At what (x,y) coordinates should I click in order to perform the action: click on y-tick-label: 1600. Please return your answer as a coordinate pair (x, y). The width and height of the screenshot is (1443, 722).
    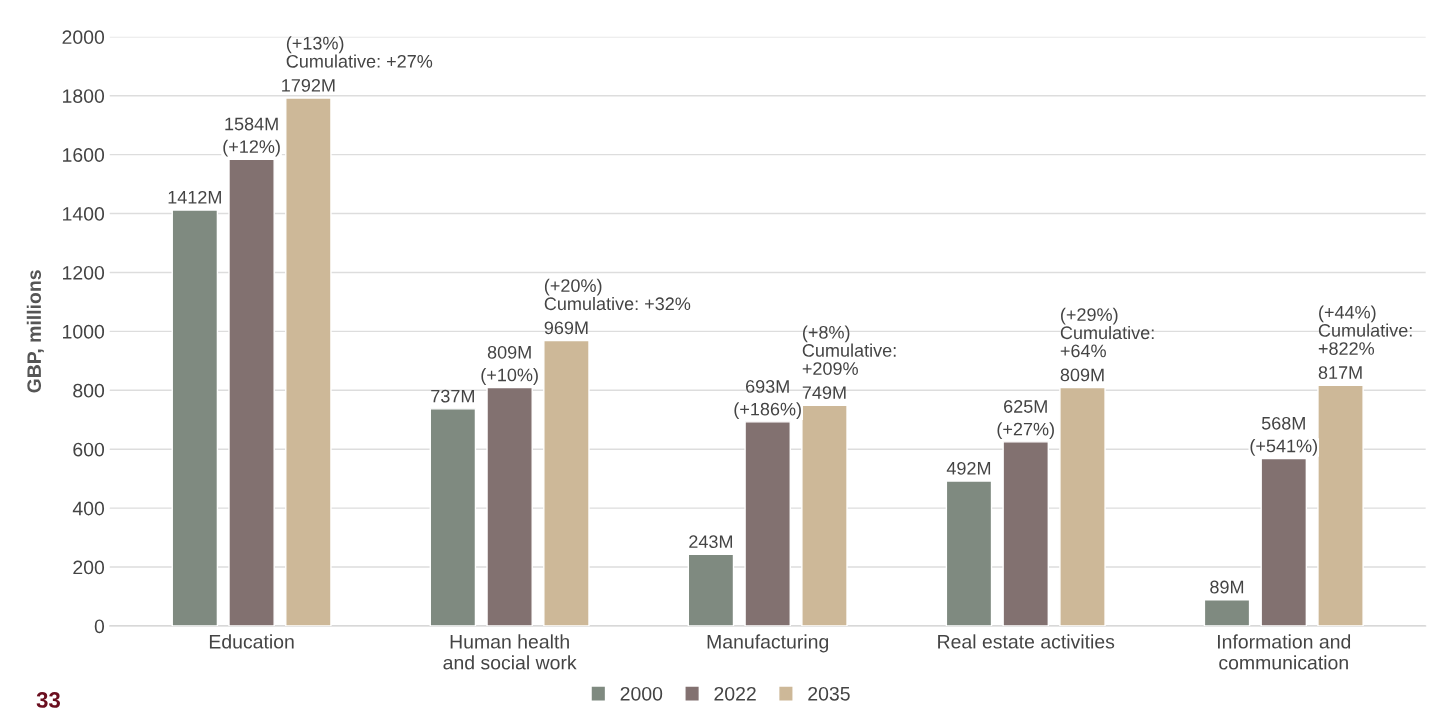
    Looking at the image, I should click on (84, 155).